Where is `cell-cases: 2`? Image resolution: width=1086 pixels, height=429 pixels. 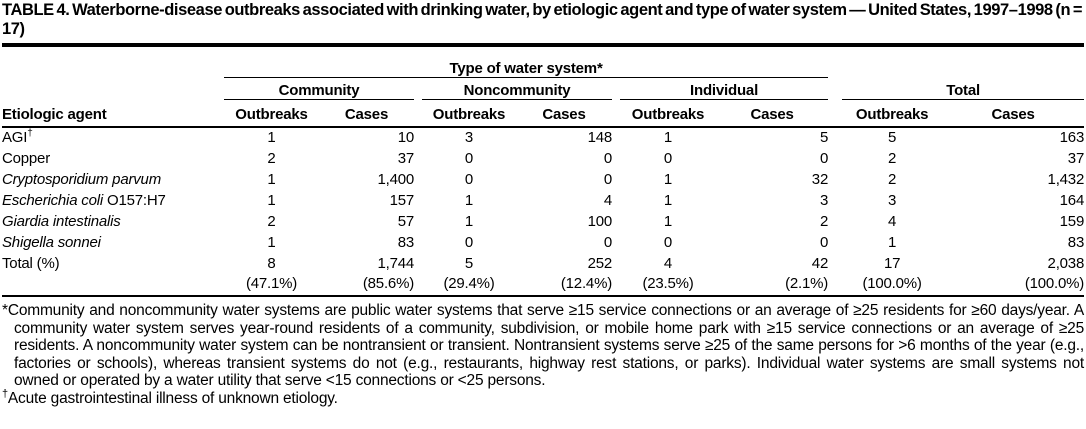
cell-cases: 2 is located at coordinates (824, 221).